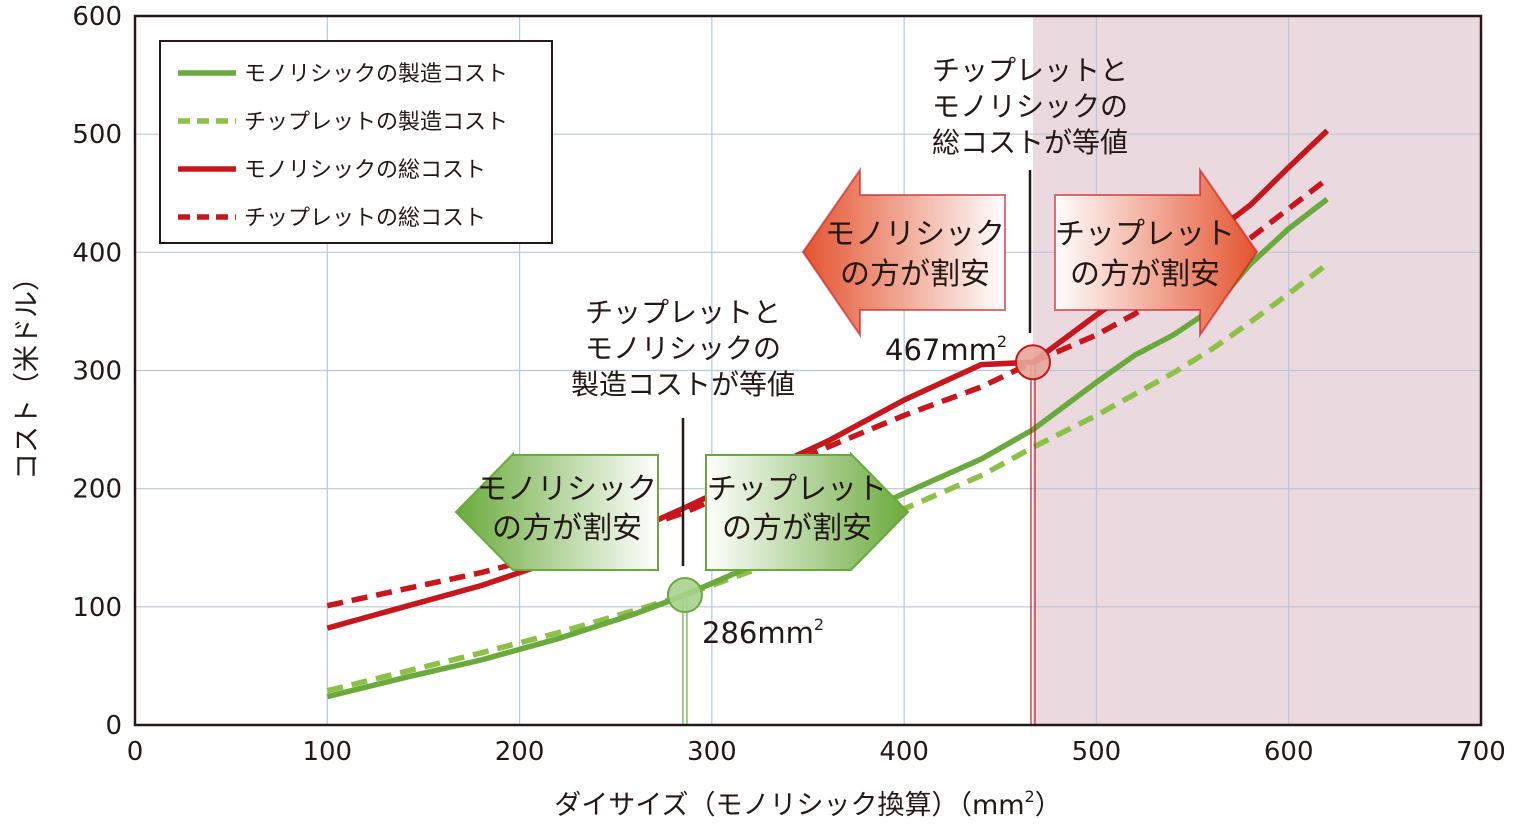  I want to click on legend-label: モノリシックの製造コスト, so click(376, 74).